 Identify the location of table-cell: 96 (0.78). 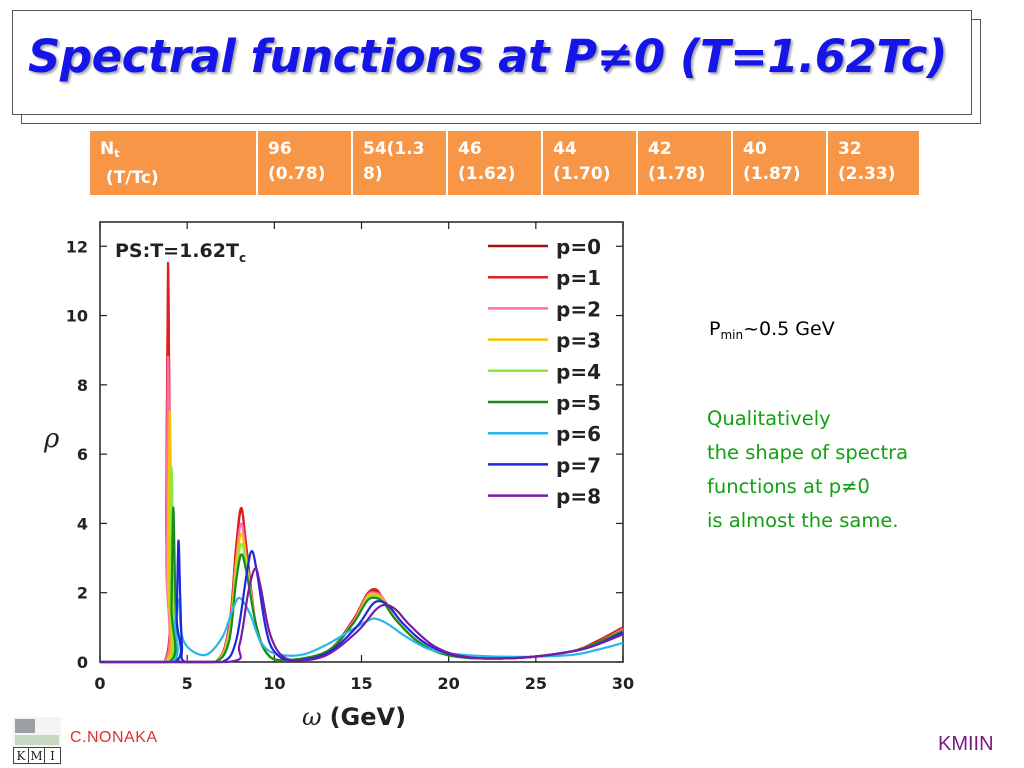
(304, 163).